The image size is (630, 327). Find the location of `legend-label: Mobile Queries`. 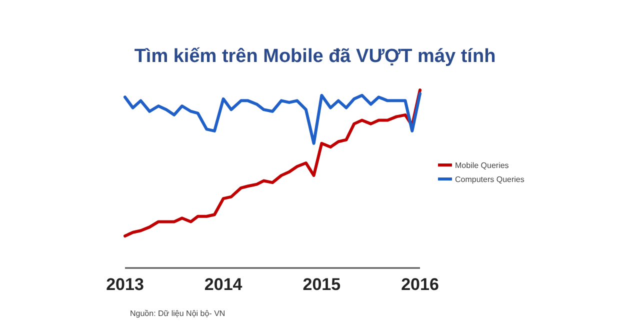

legend-label: Mobile Queries is located at coordinates (482, 165).